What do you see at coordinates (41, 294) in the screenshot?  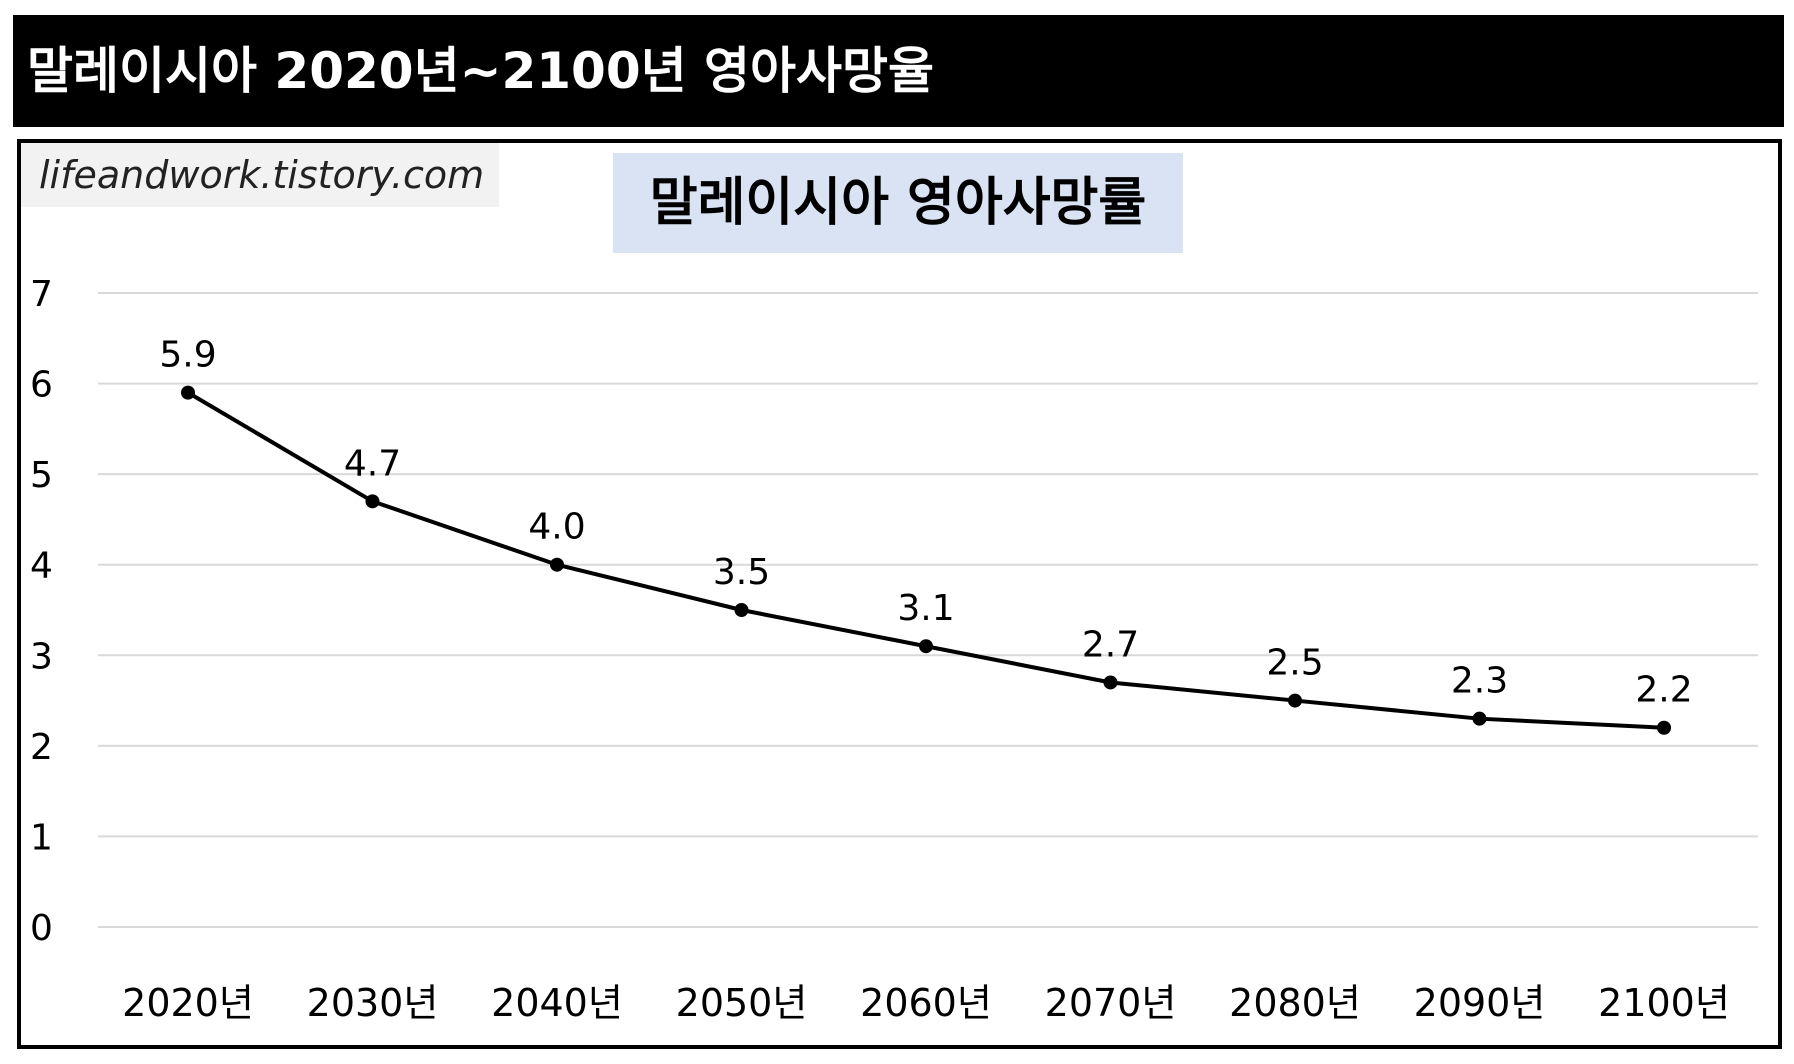 I see `y-tick-label: 7` at bounding box center [41, 294].